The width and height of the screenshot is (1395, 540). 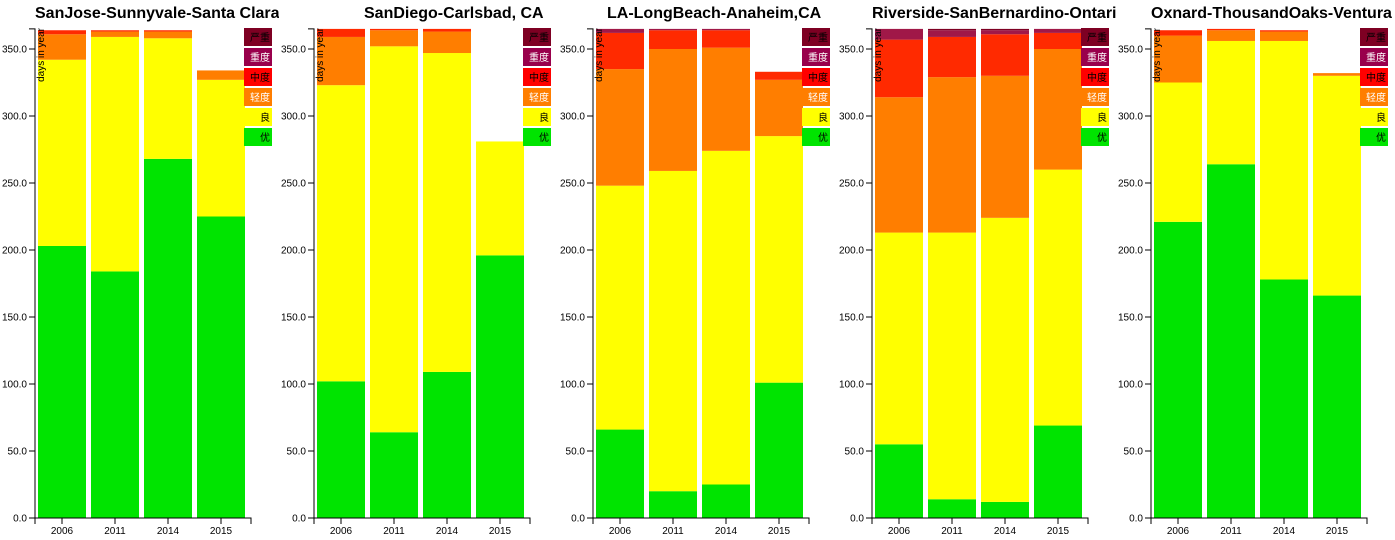 I want to click on x-tick: 2015, so click(x=779, y=527).